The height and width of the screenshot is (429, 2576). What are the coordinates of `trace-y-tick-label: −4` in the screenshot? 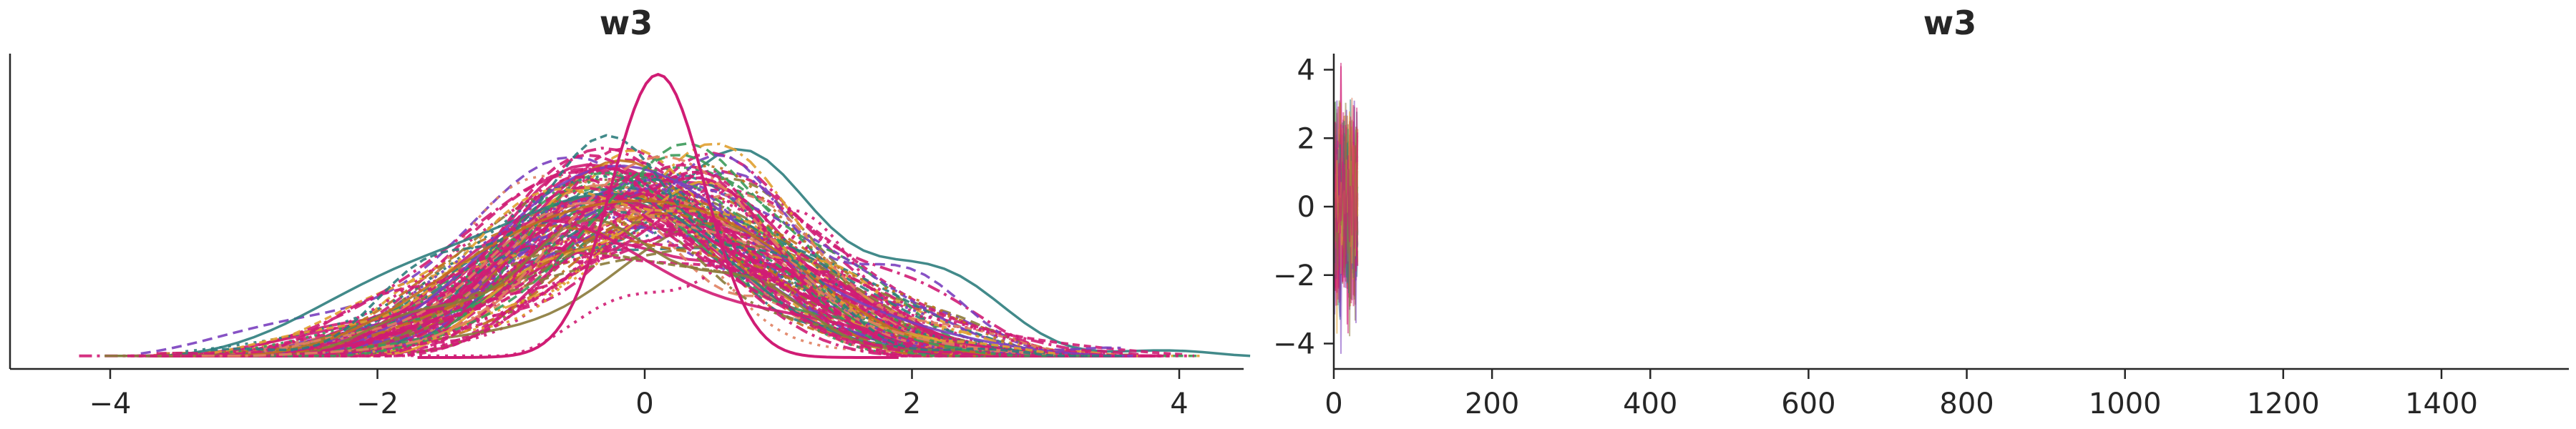 It's located at (1294, 344).